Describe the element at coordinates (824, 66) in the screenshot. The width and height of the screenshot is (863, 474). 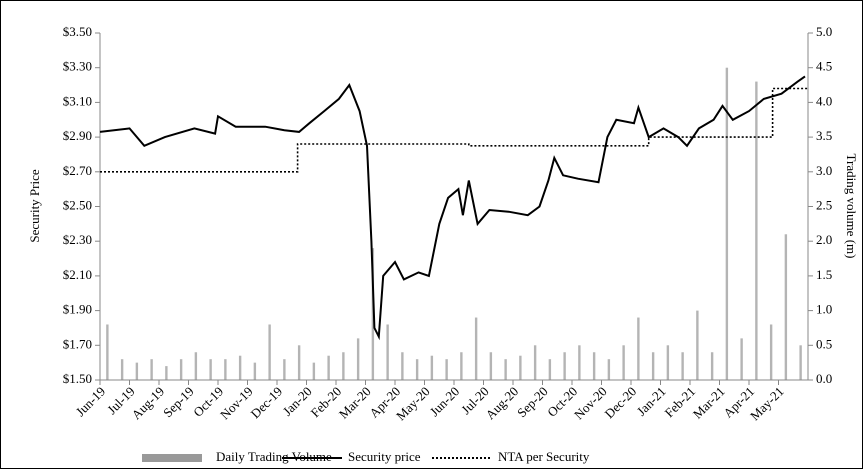
I see `y2-tick-label: 4.5` at that location.